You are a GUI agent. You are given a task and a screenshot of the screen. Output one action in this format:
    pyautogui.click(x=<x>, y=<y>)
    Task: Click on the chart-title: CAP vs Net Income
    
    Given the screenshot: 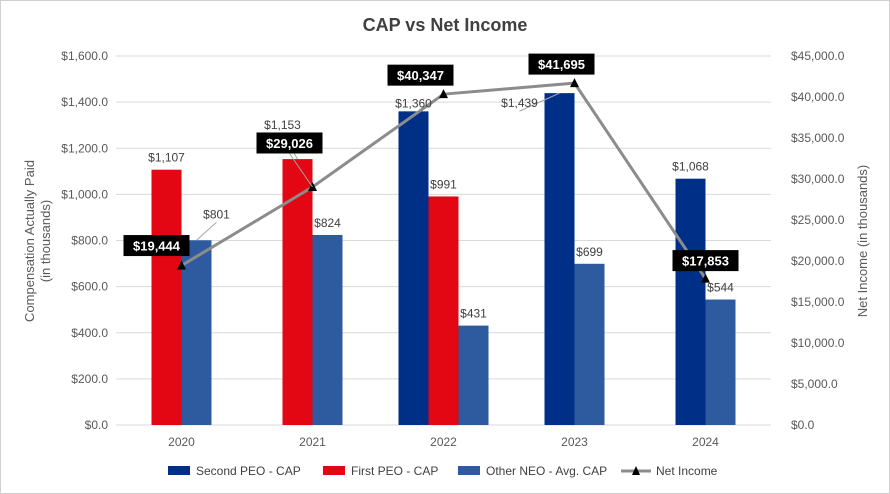 What is the action you would take?
    pyautogui.click(x=445, y=25)
    